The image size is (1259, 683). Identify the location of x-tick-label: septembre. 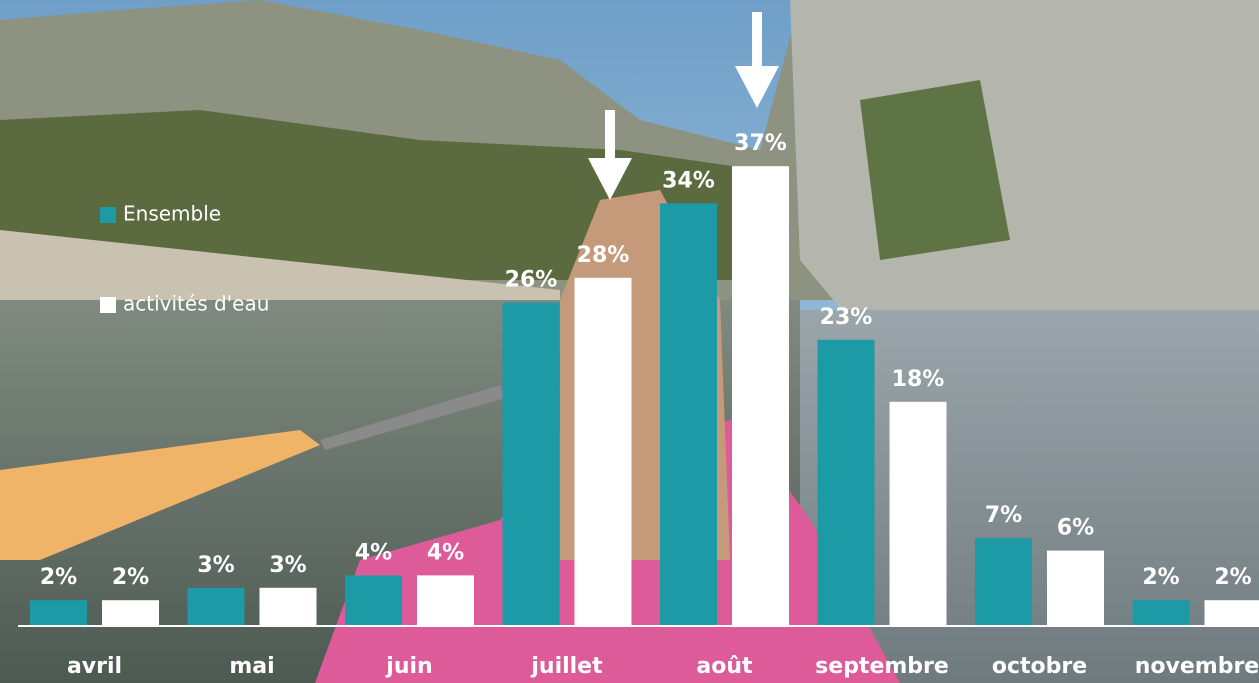
(882, 666).